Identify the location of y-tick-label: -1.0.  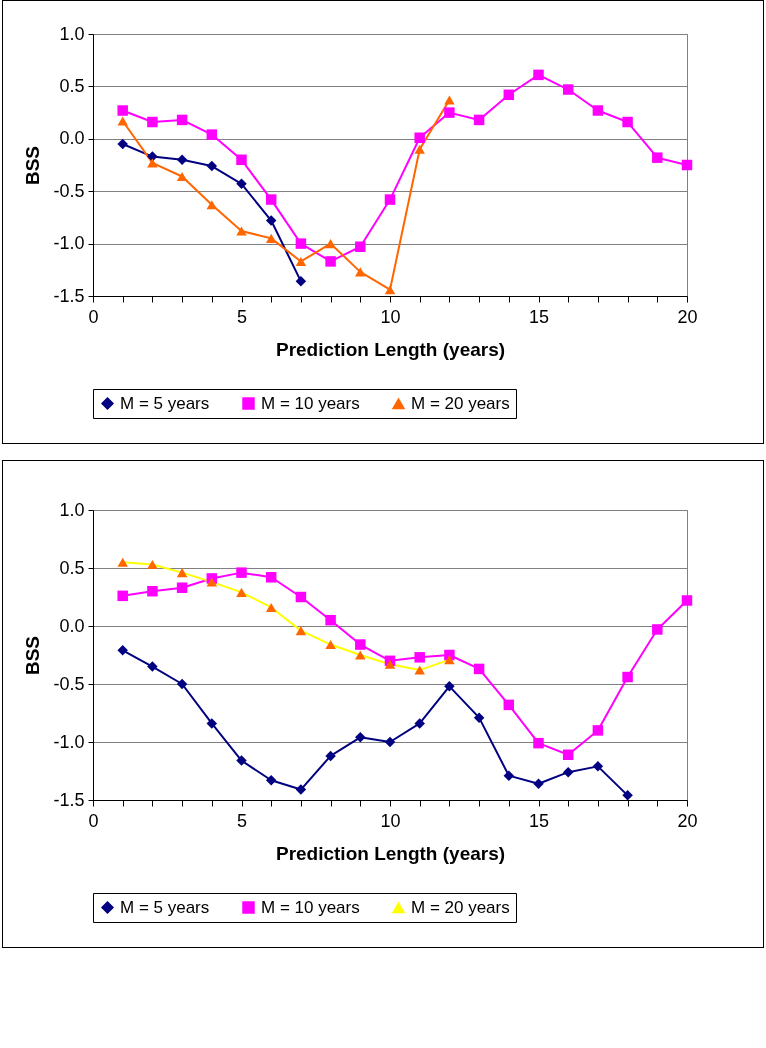
(69, 741).